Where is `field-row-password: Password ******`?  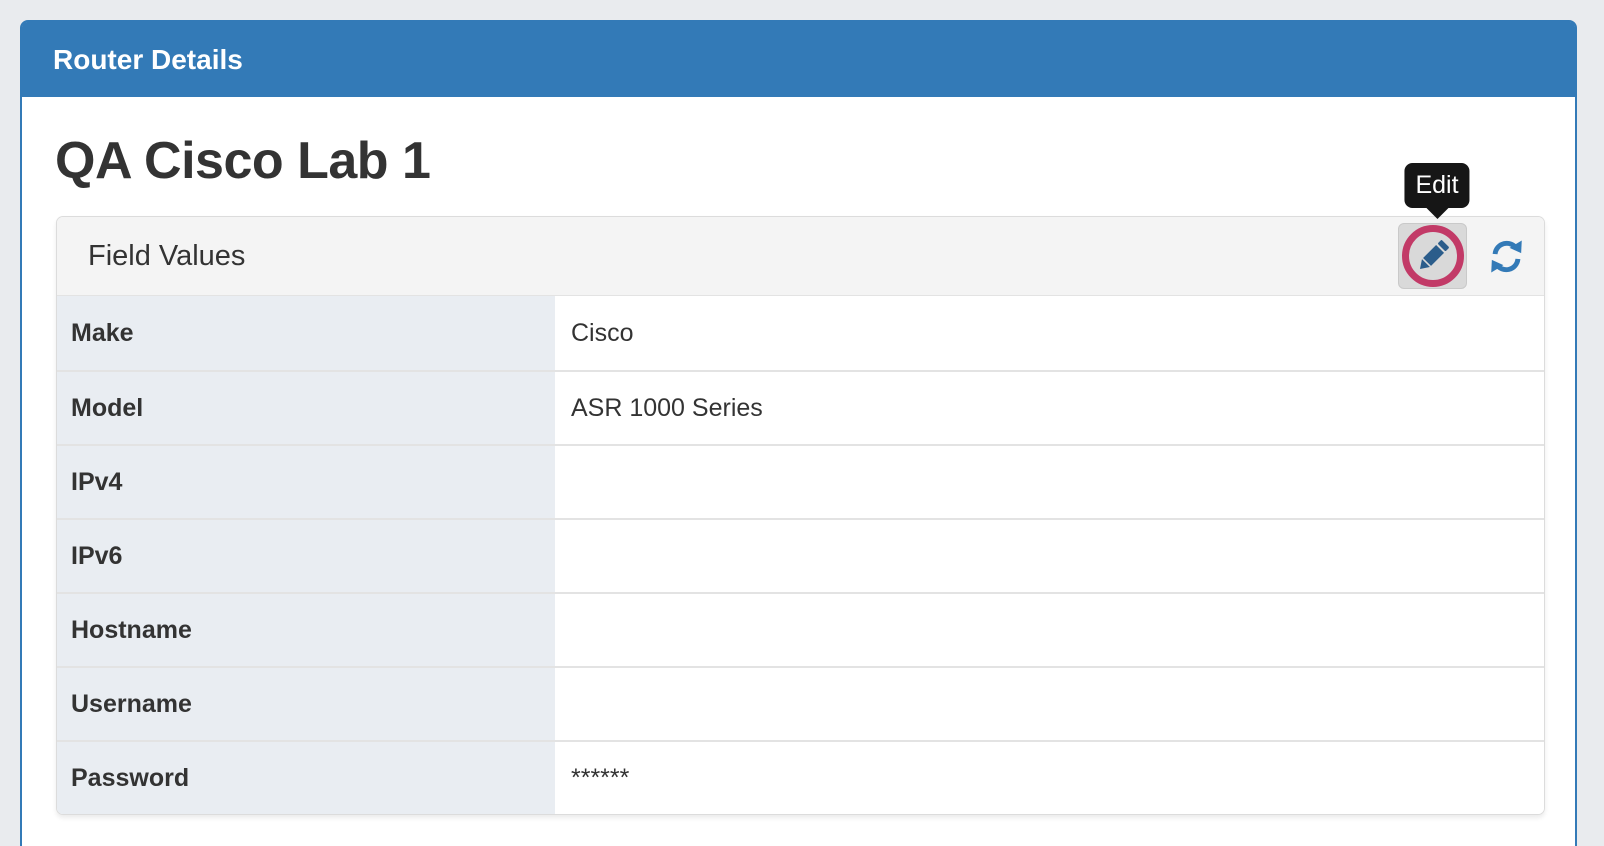 field-row-password: Password ****** is located at coordinates (800, 777).